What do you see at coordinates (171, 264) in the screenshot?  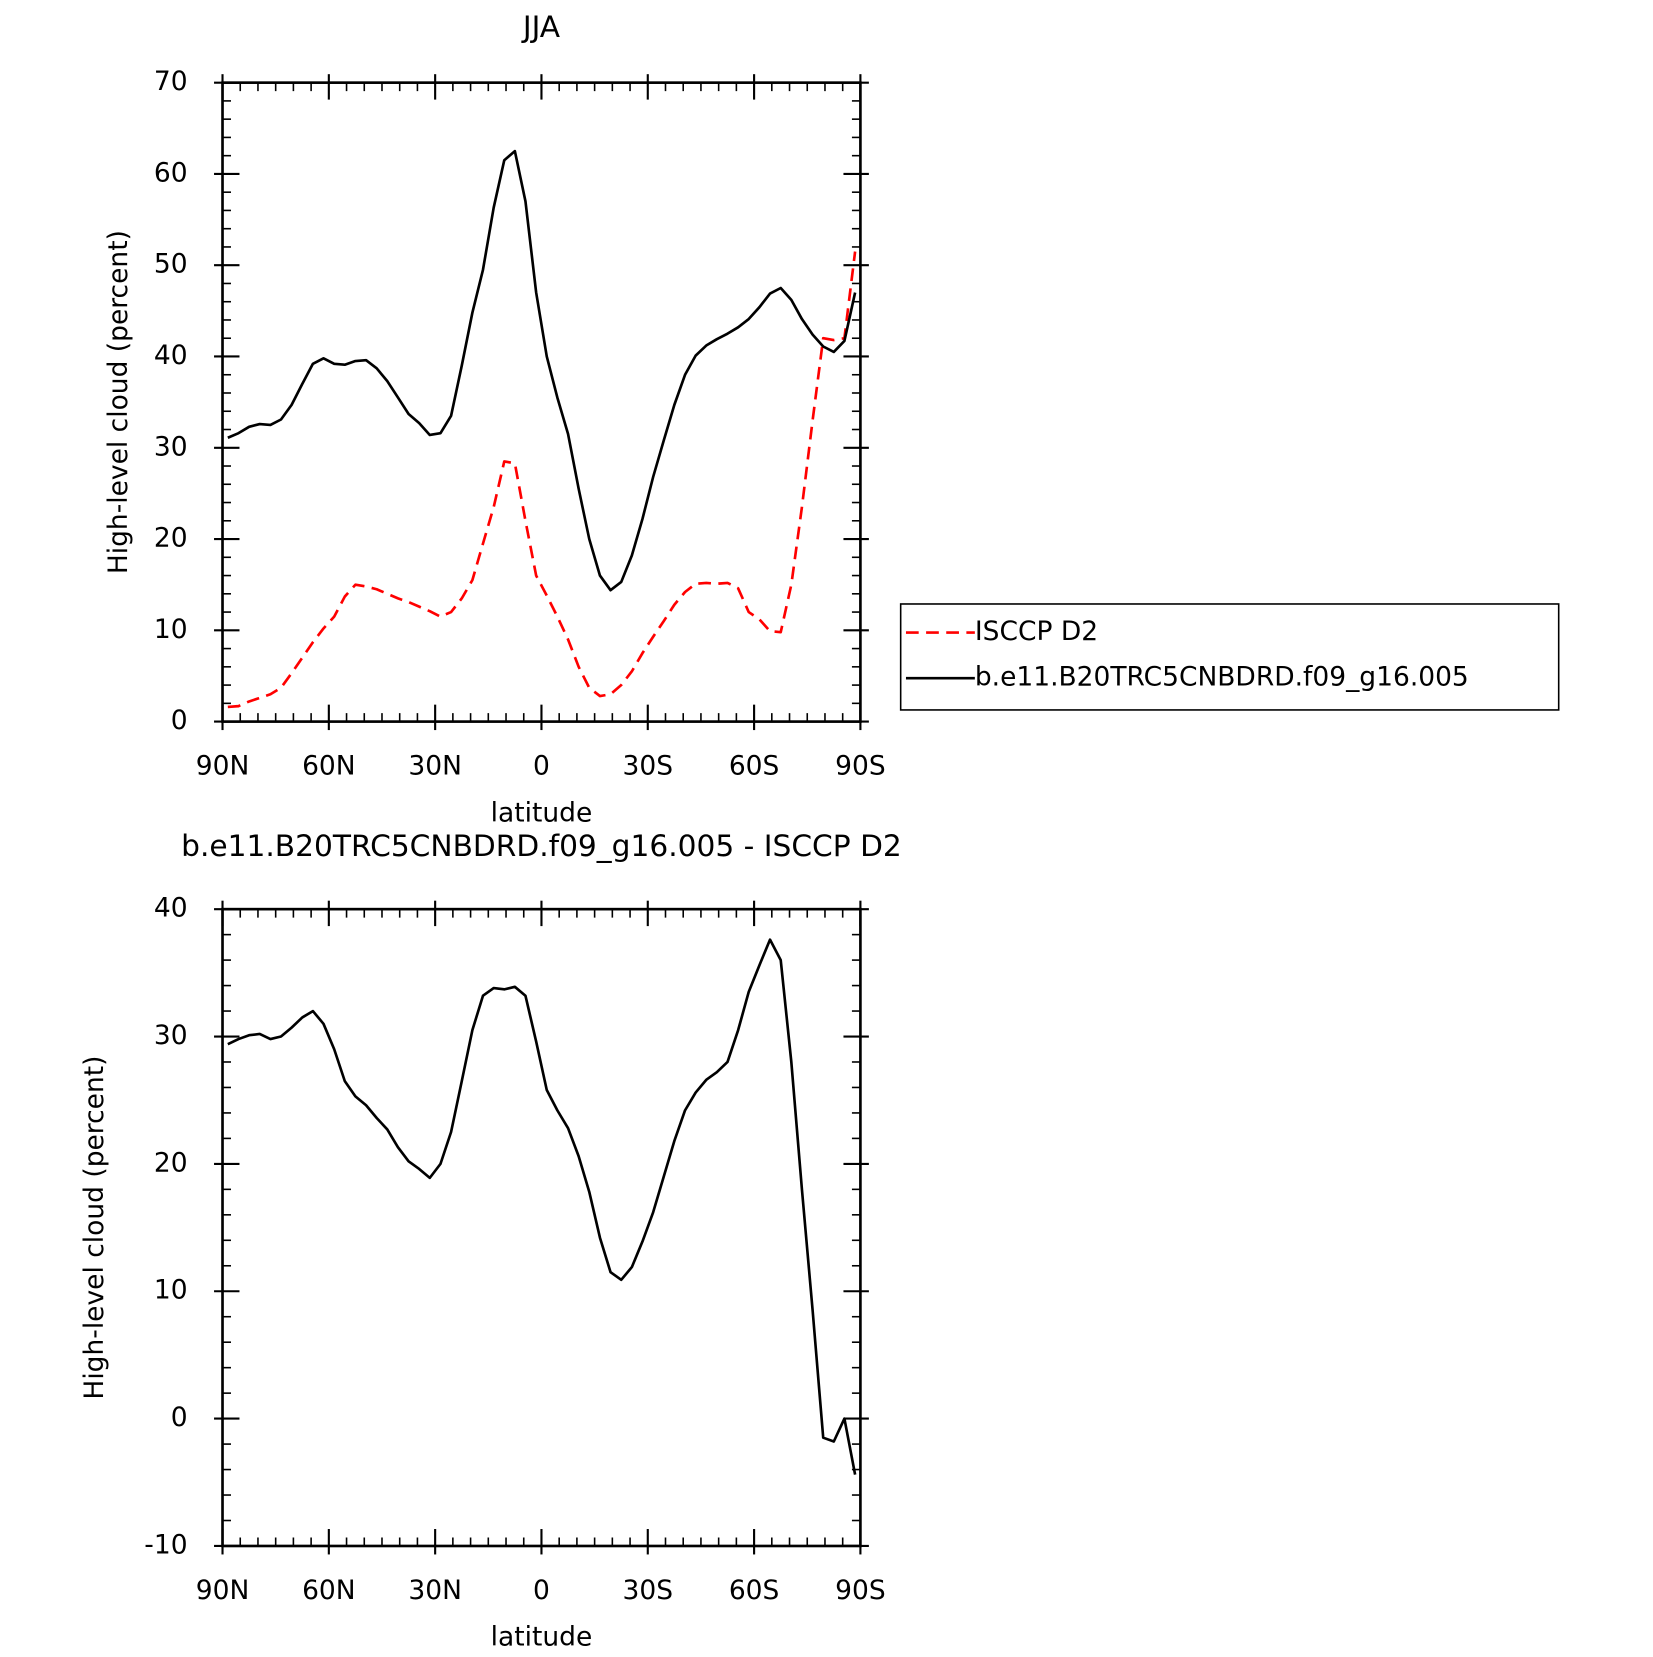 I see `y-tick-label: 50` at bounding box center [171, 264].